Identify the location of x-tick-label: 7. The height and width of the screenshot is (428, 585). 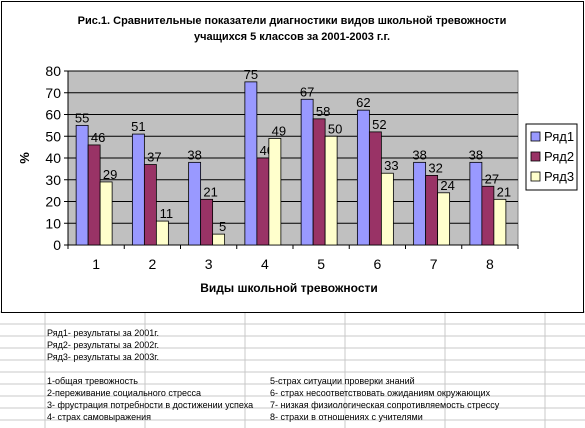
(434, 264).